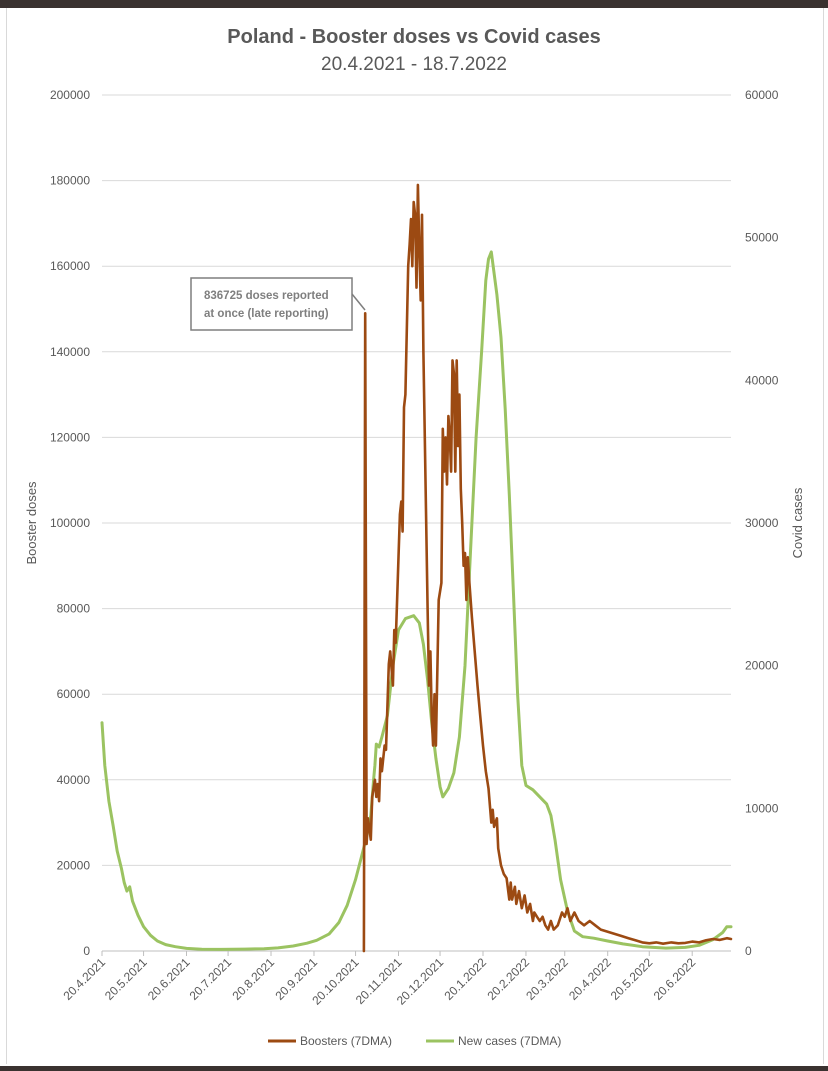 The image size is (828, 1071). Describe the element at coordinates (31, 523) in the screenshot. I see `left-axis-title: Booster doses` at that location.